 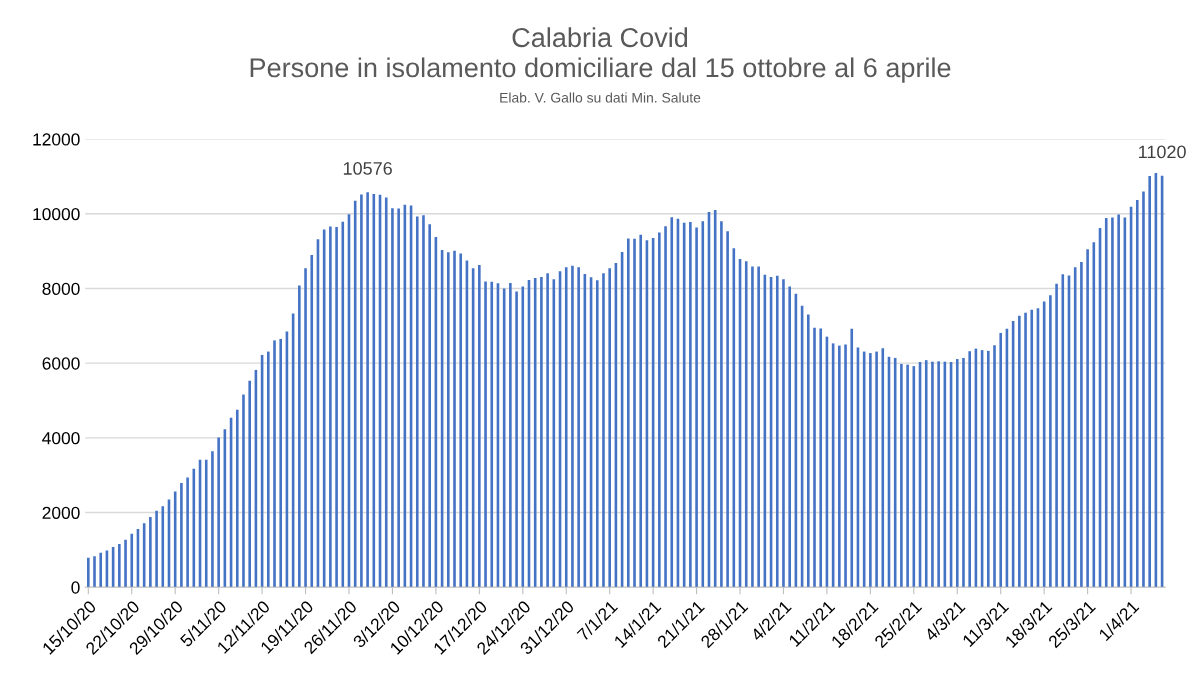 What do you see at coordinates (61, 512) in the screenshot?
I see `y-tick-label: 2000` at bounding box center [61, 512].